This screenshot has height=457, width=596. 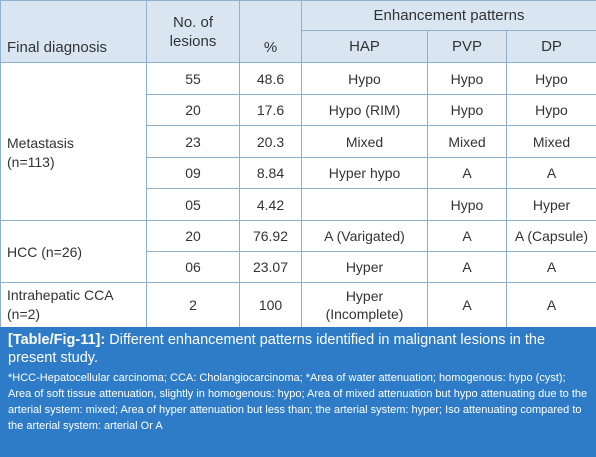 What do you see at coordinates (550, 204) in the screenshot?
I see `cell-dp: Hyper` at bounding box center [550, 204].